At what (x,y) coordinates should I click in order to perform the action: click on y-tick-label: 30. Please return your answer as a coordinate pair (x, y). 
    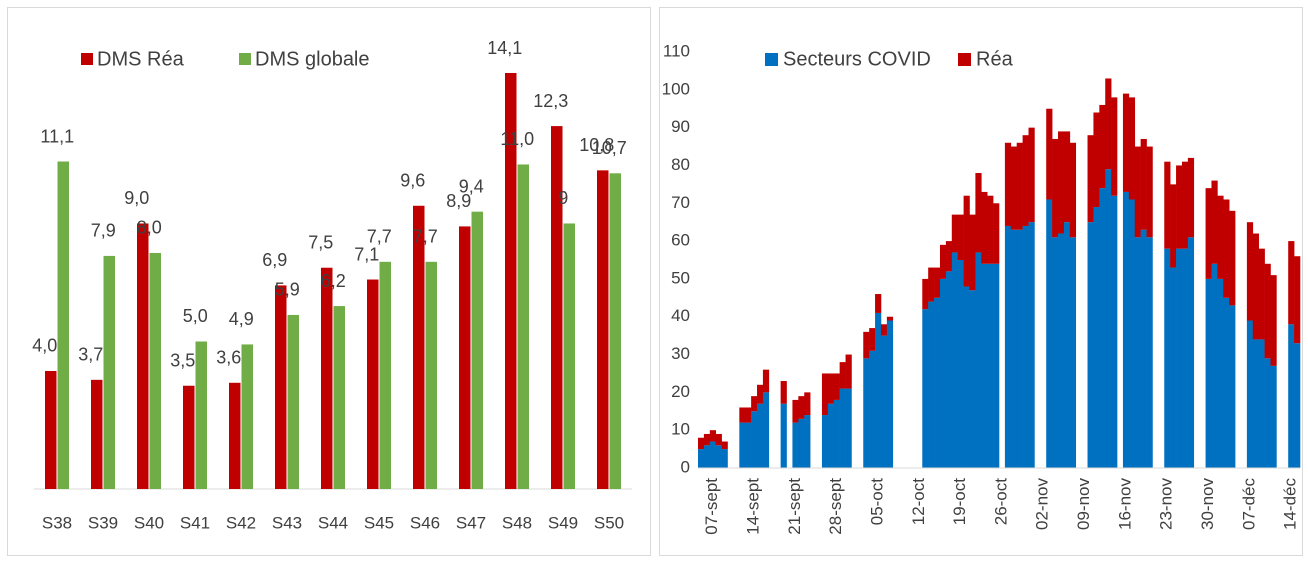
    Looking at the image, I should click on (680, 353).